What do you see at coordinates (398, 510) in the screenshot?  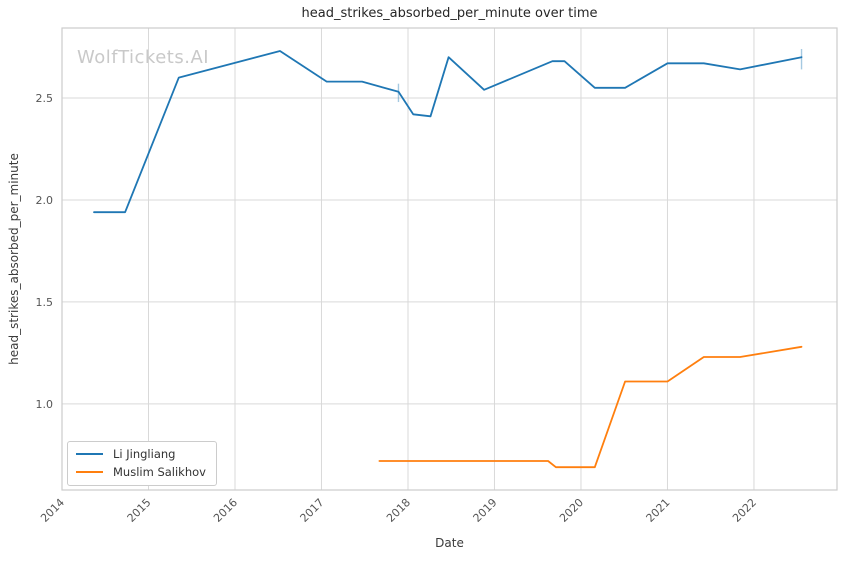 I see `x-tick-label: 2018` at bounding box center [398, 510].